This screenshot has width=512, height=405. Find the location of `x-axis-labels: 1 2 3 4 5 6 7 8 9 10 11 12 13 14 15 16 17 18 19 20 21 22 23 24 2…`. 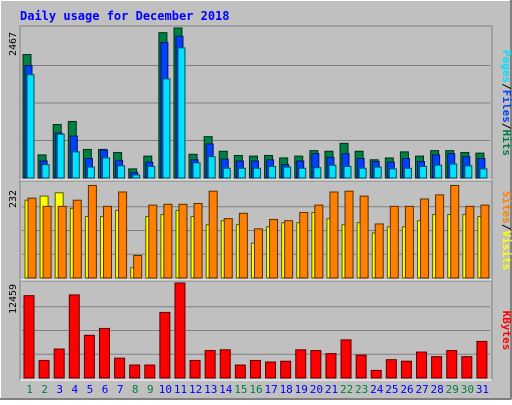

x-axis-labels: 1 2 3 4 5 6 7 8 9 10 11 12 13 14 15 16 17 18 19 20 21 22 23 24 2… is located at coordinates (257, 389).